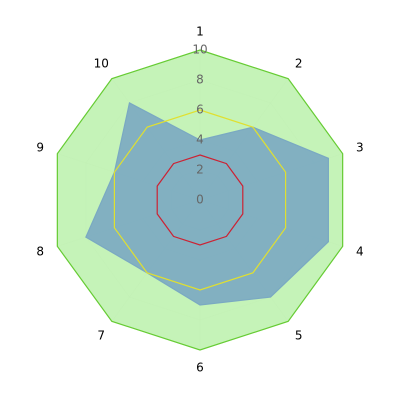 The image size is (400, 400). Describe the element at coordinates (299, 335) in the screenshot. I see `category-label: 5` at that location.